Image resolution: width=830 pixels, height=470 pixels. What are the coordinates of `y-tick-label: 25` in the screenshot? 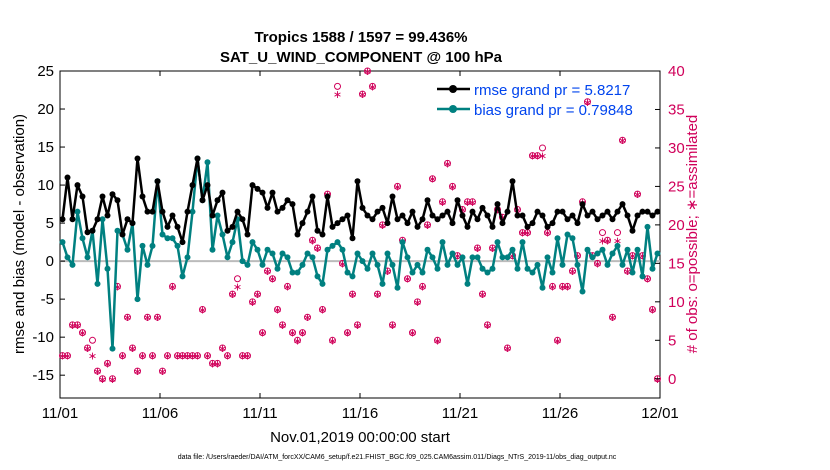 It's located at (45, 71).